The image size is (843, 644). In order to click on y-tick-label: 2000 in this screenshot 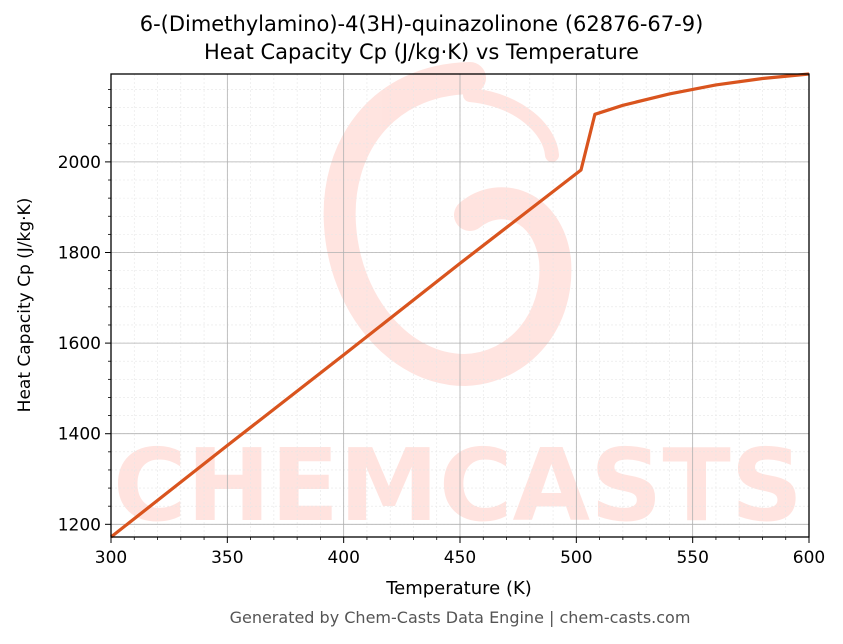, I will do `click(79, 163)`.